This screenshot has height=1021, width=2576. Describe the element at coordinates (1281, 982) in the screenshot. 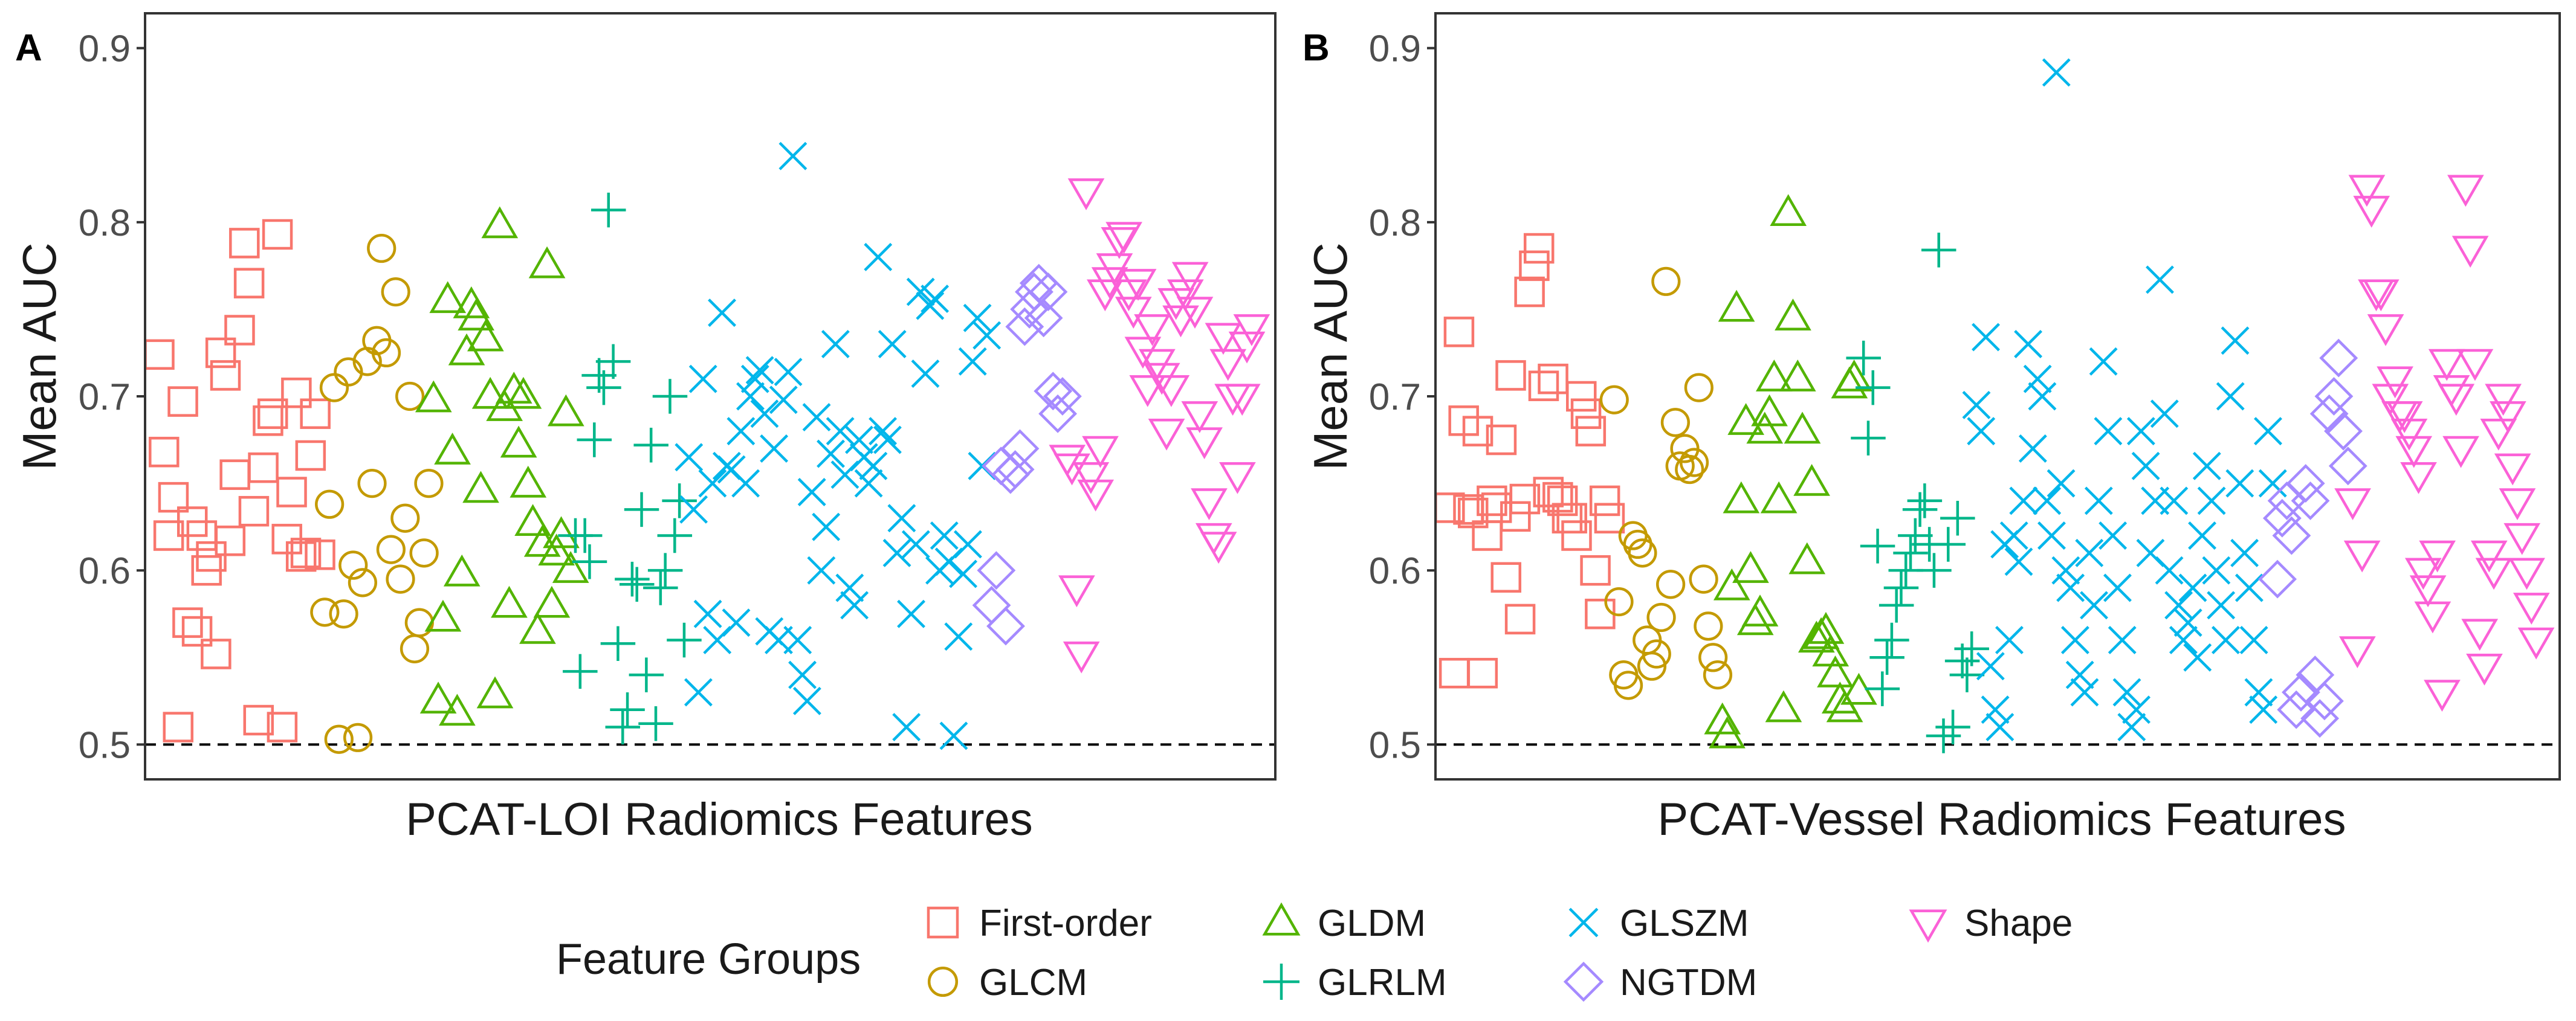

I see `legend-key-glrlm` at that location.